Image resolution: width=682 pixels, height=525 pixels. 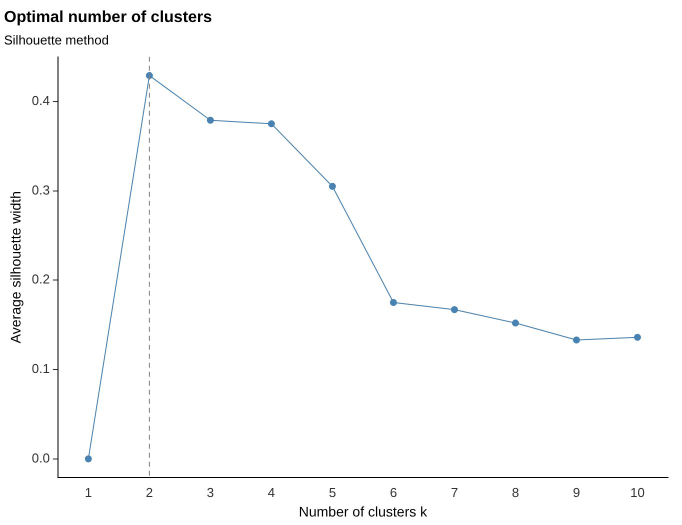 What do you see at coordinates (41, 279) in the screenshot?
I see `y-tick-label: 0.2` at bounding box center [41, 279].